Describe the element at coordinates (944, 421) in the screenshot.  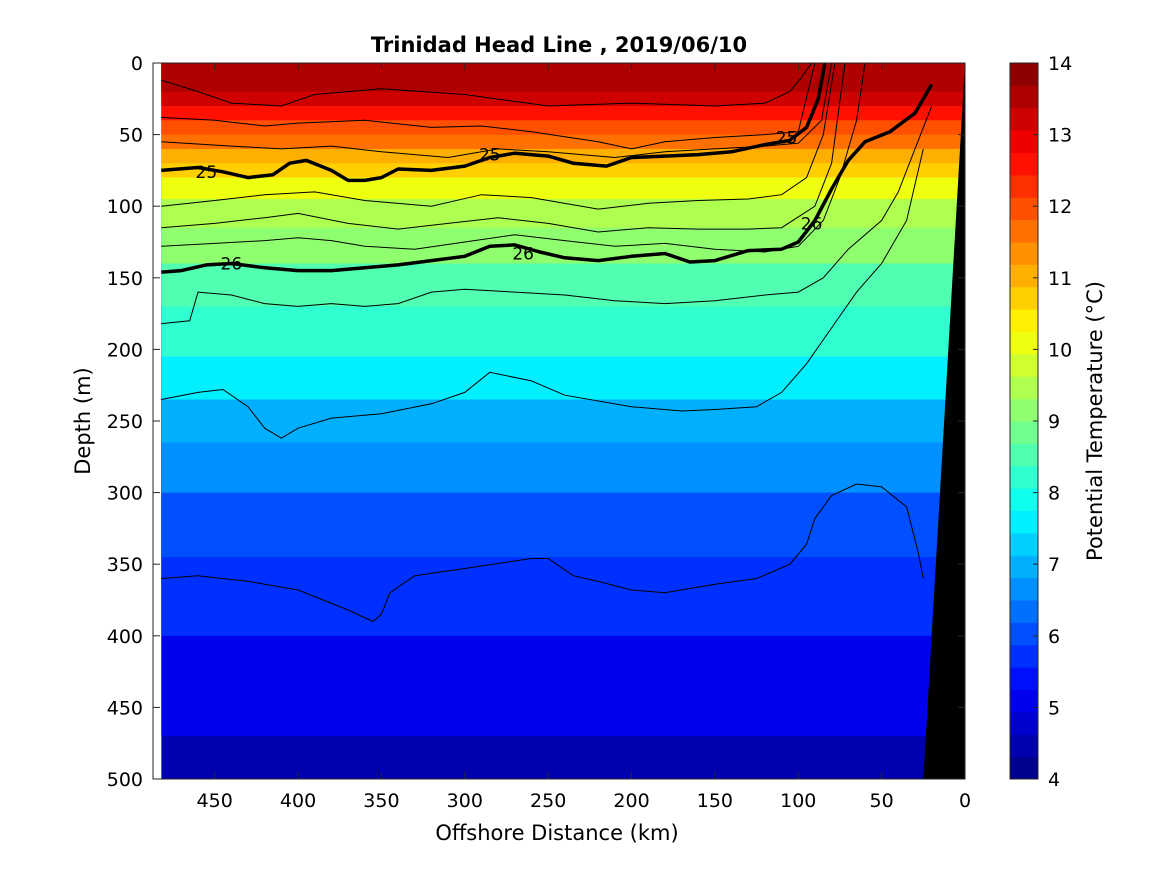
I see `seafloor-mask` at that location.